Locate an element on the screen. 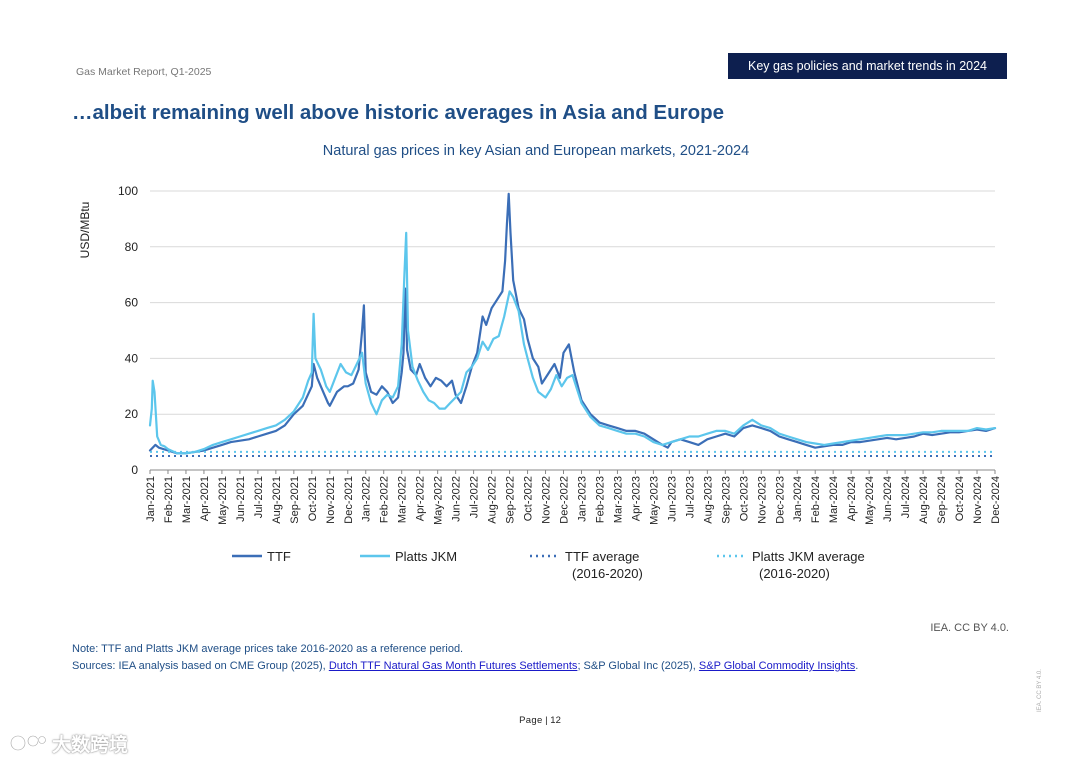 The image size is (1080, 764). watermark: 大数跨境 is located at coordinates (68, 743).